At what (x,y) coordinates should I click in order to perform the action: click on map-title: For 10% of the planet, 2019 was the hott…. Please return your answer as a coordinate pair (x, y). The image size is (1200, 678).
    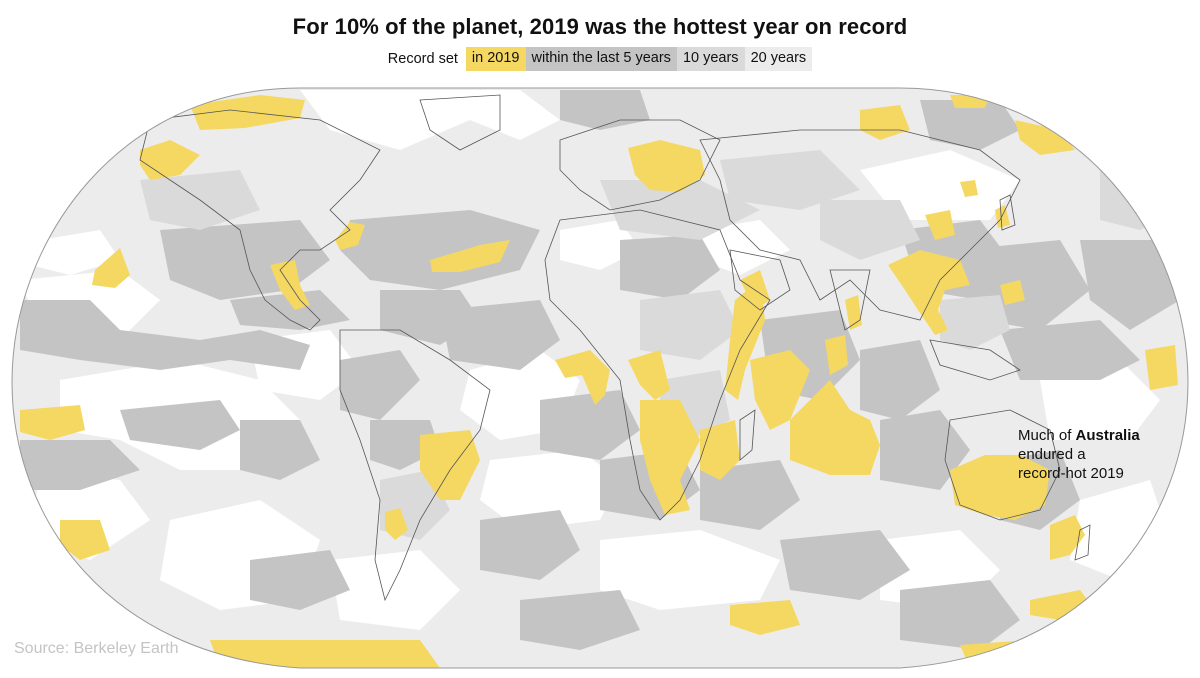
    Looking at the image, I should click on (600, 26).